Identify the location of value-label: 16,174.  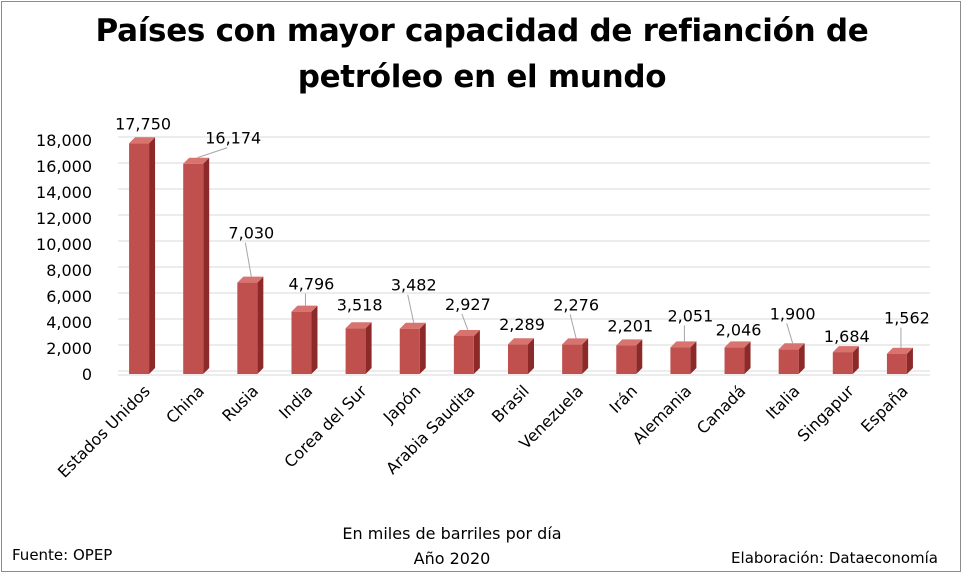
(233, 138).